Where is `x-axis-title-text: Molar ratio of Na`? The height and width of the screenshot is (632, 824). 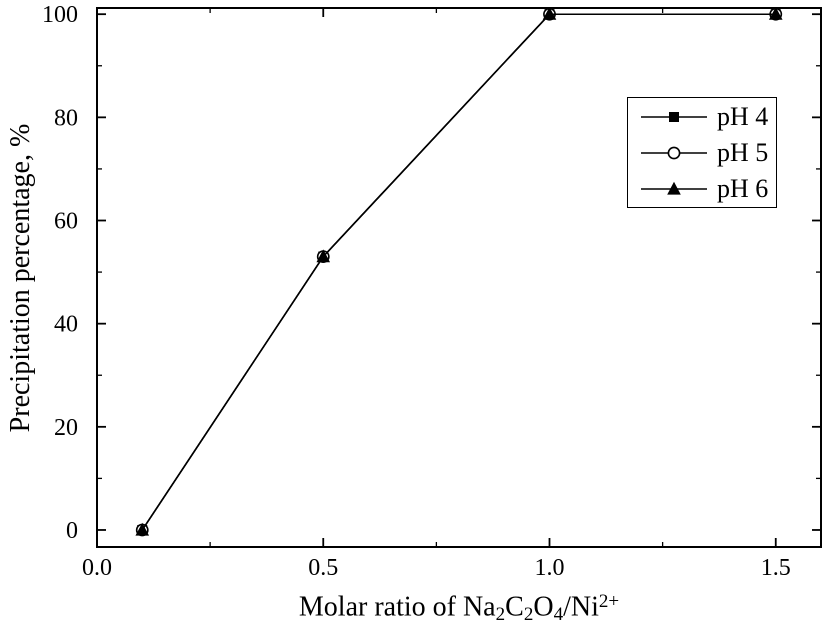 x-axis-title-text: Molar ratio of Na is located at coordinates (397, 607).